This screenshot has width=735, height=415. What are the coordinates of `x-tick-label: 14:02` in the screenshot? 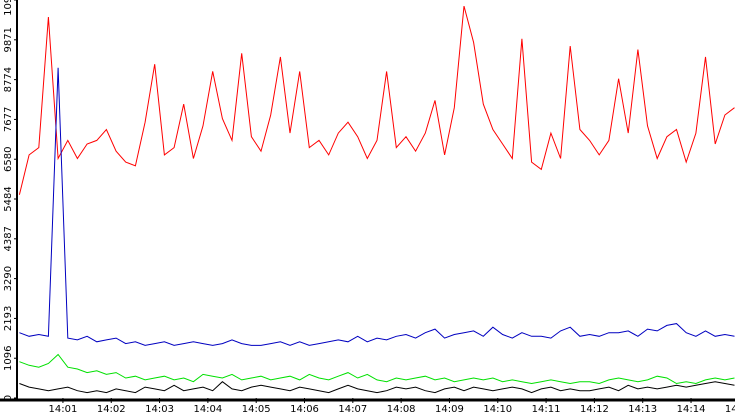 It's located at (111, 409).